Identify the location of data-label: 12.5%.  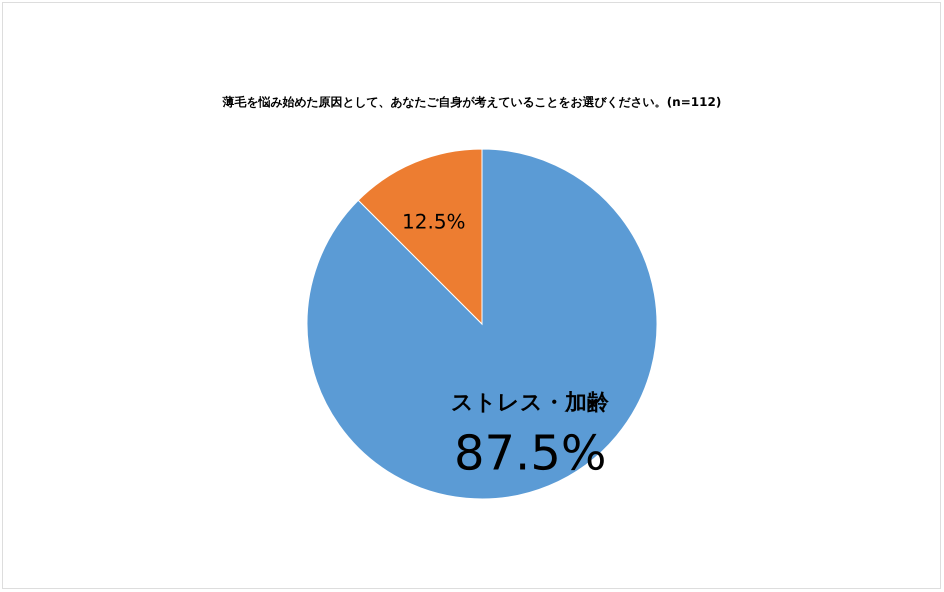
(434, 222).